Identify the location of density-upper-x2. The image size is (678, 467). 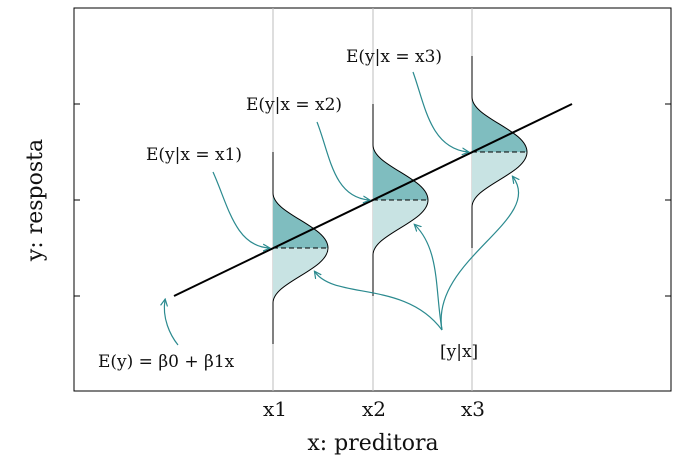
(400, 152).